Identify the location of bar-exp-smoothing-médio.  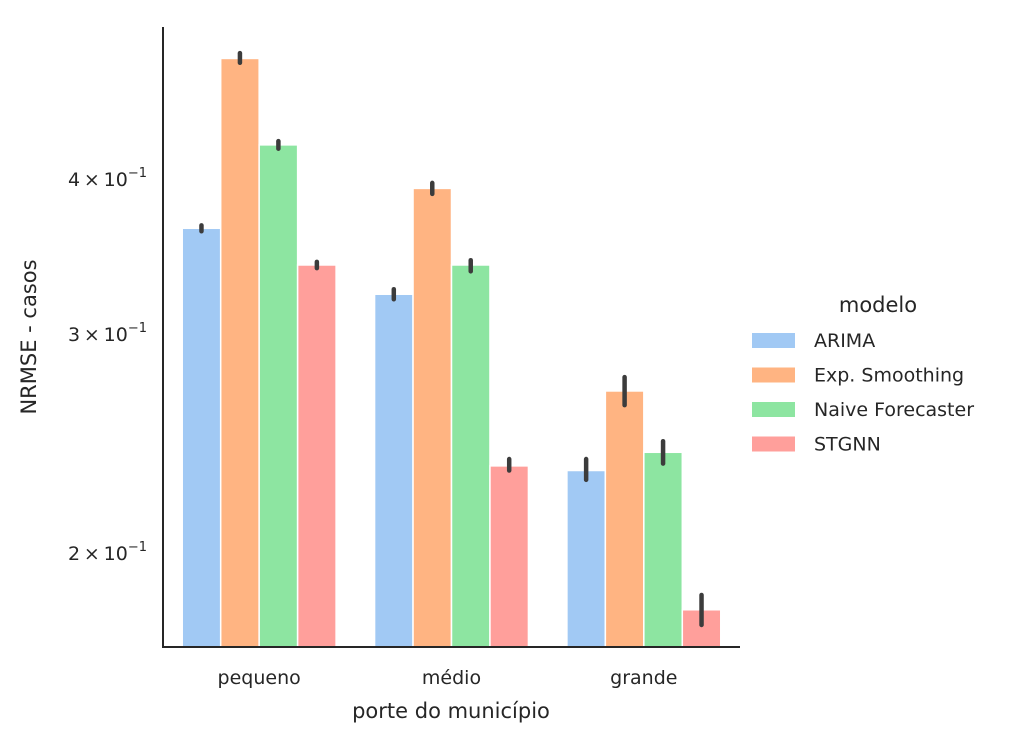
(432, 417).